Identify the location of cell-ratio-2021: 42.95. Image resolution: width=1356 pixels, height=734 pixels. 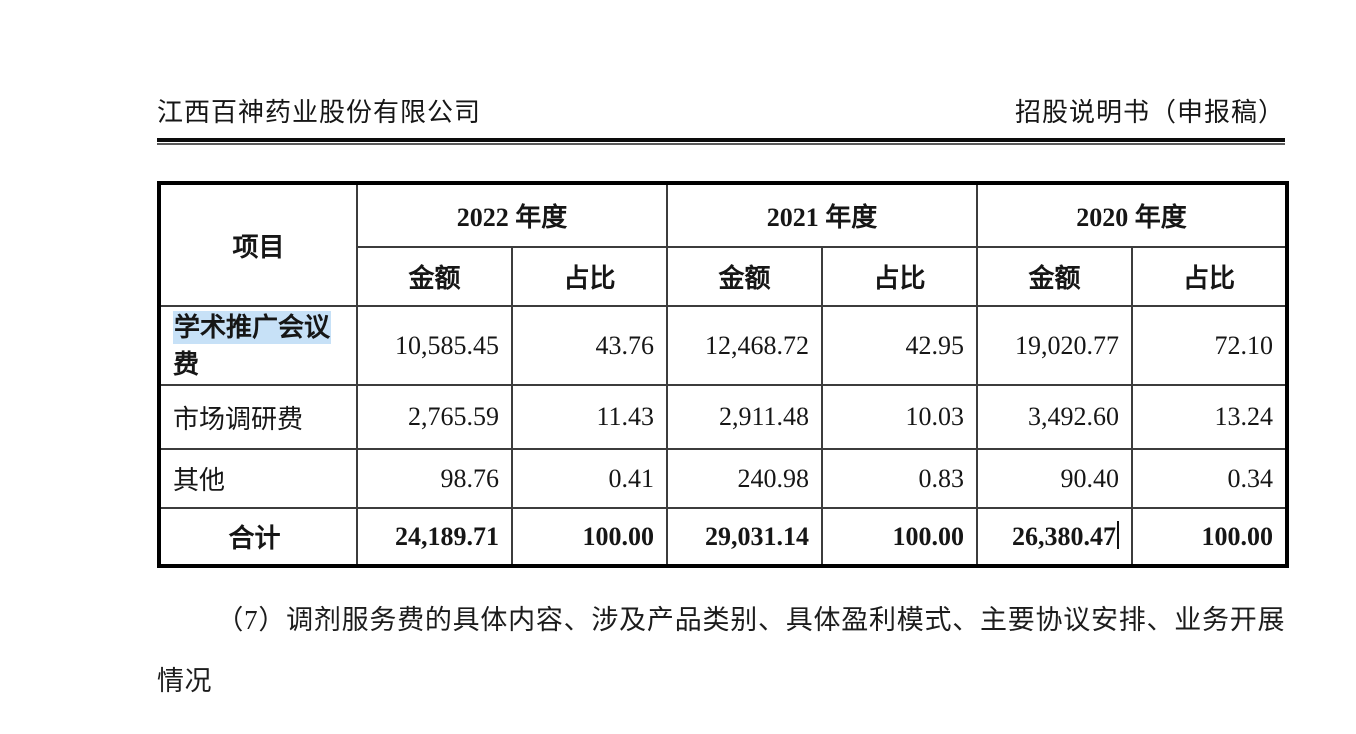
(900, 345).